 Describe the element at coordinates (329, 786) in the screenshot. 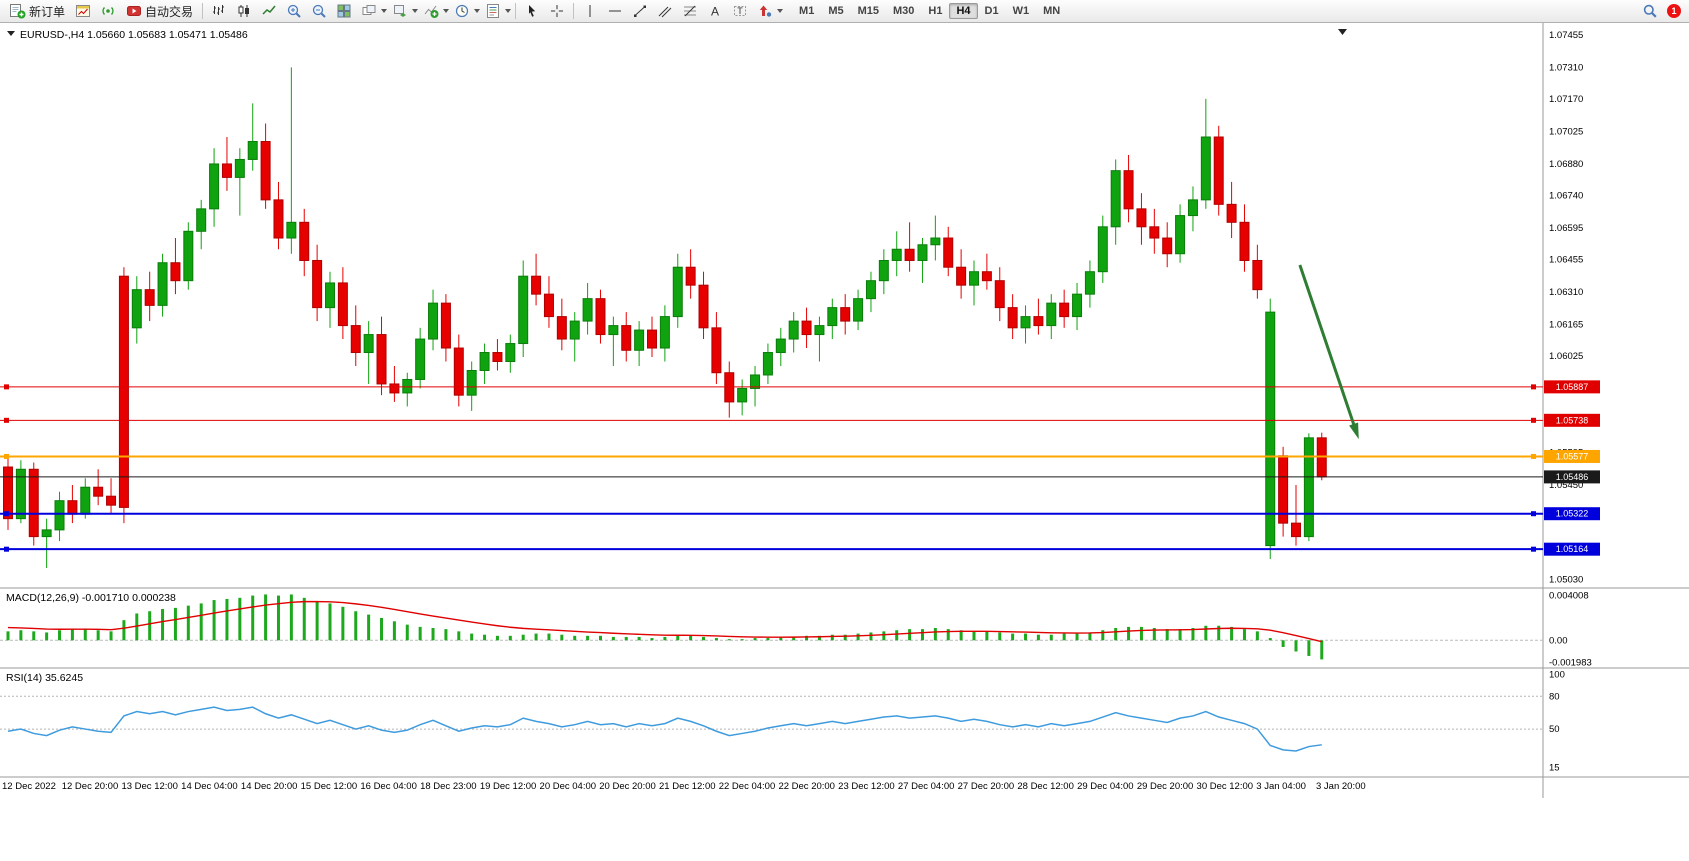

I see `svg-text: 15 Dec 12:00` at that location.